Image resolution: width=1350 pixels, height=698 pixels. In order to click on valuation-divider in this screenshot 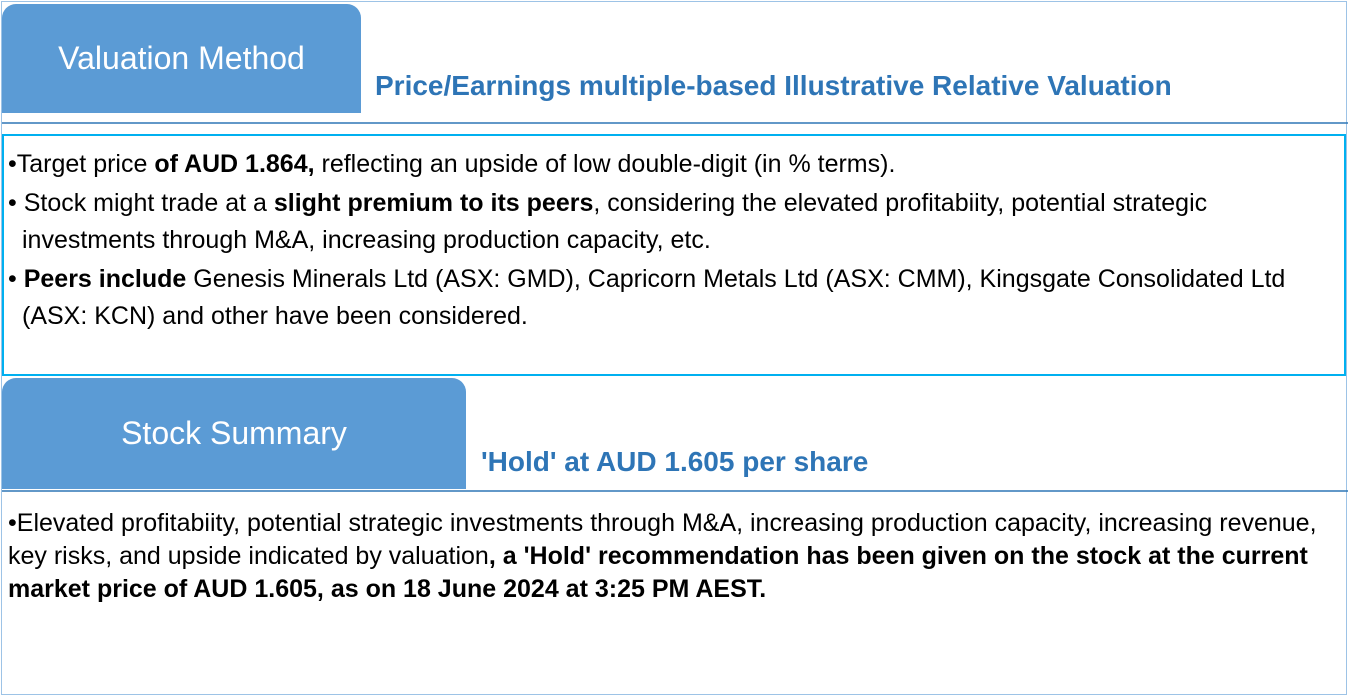, I will do `click(675, 123)`.